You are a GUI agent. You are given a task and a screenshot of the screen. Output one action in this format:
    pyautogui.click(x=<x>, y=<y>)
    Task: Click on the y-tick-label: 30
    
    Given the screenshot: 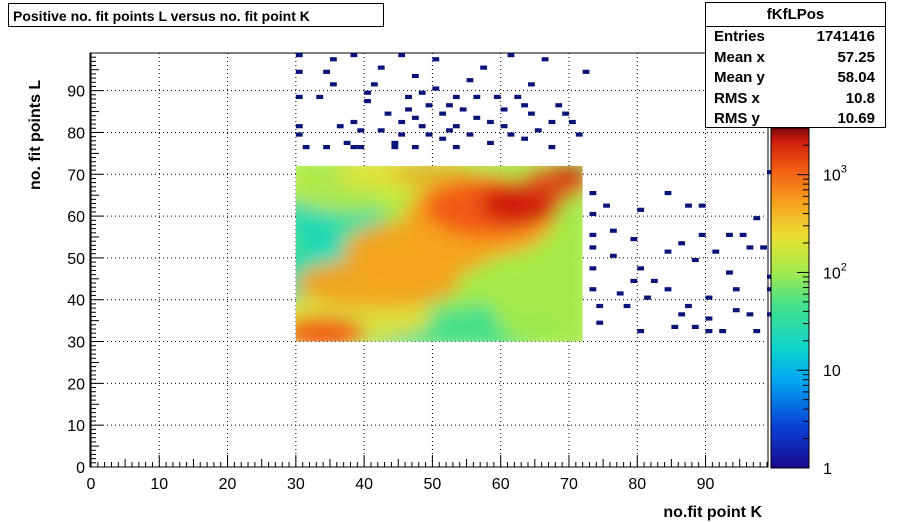 What is the action you would take?
    pyautogui.click(x=76, y=343)
    